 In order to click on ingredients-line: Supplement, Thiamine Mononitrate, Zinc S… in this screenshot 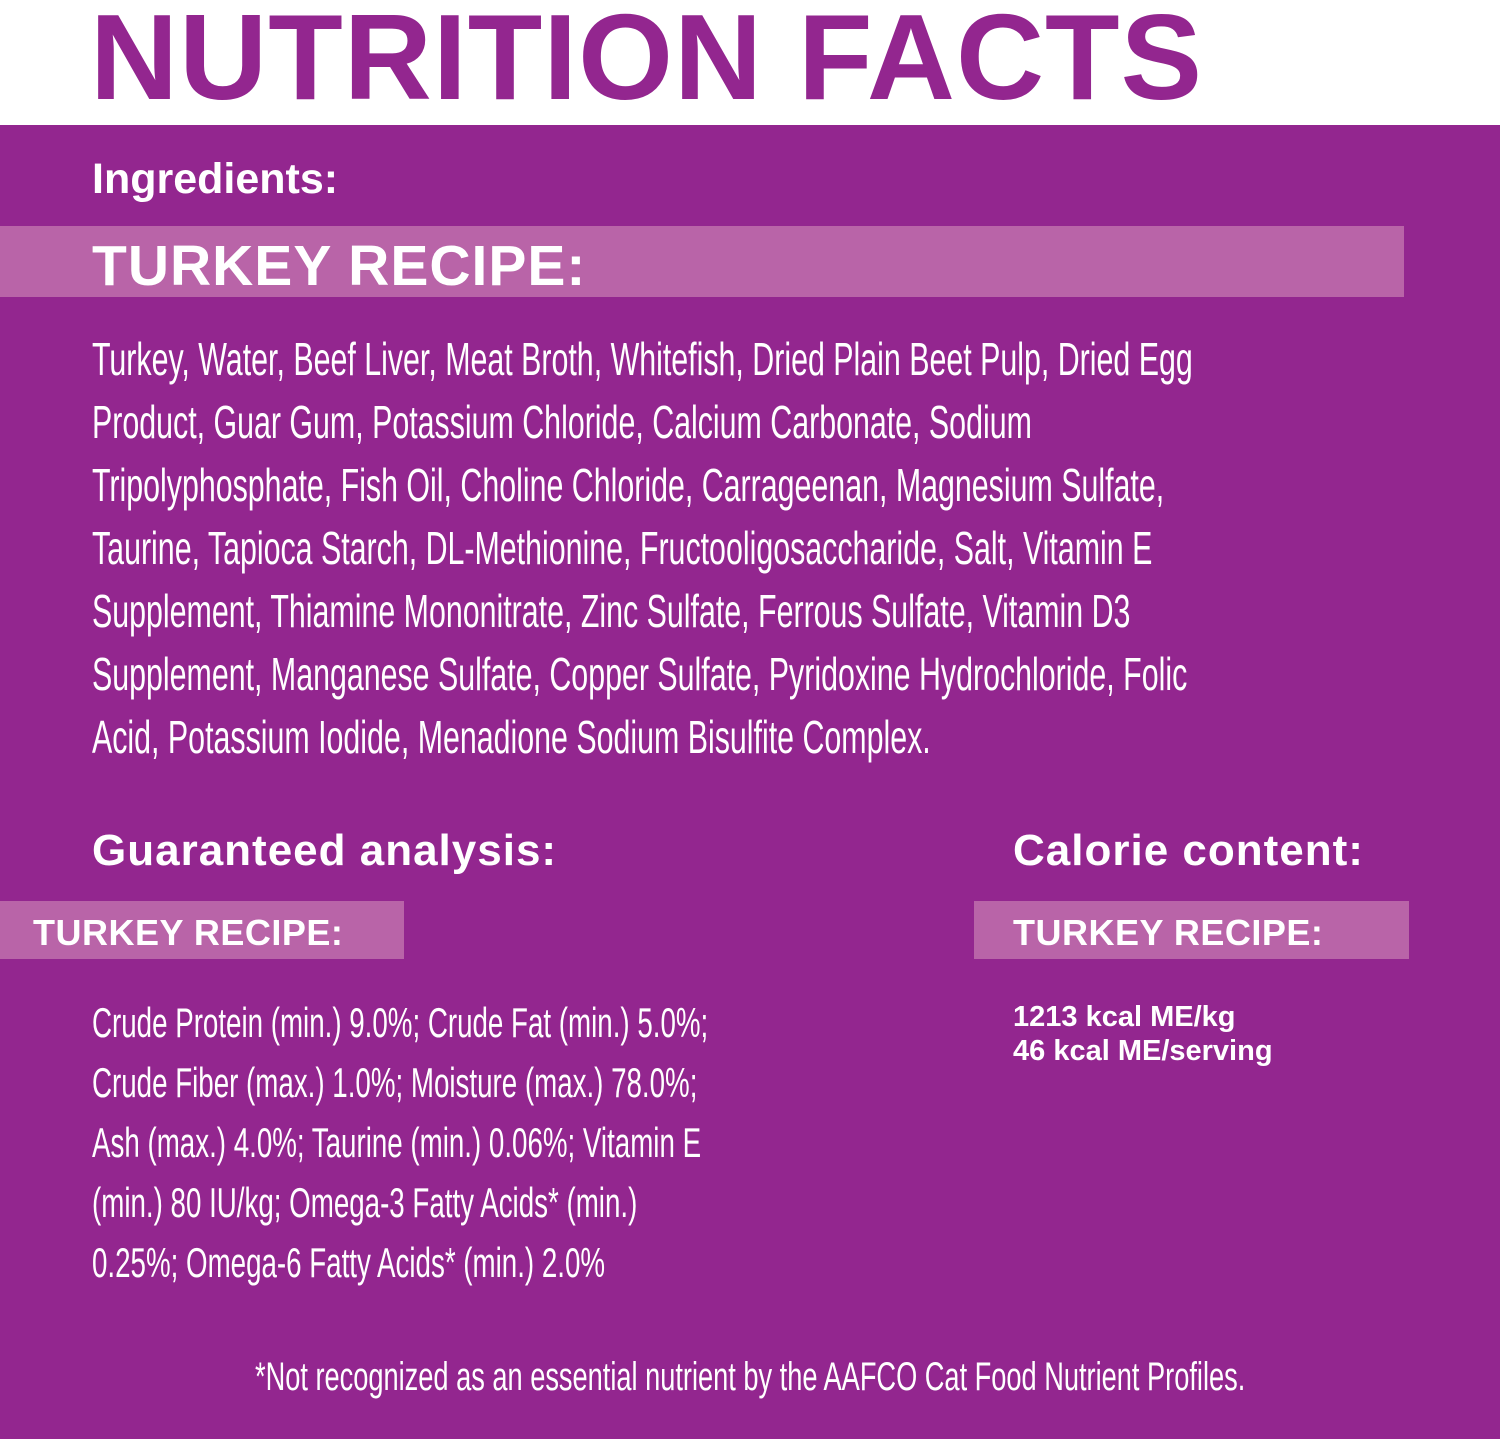, I will do `click(611, 611)`.